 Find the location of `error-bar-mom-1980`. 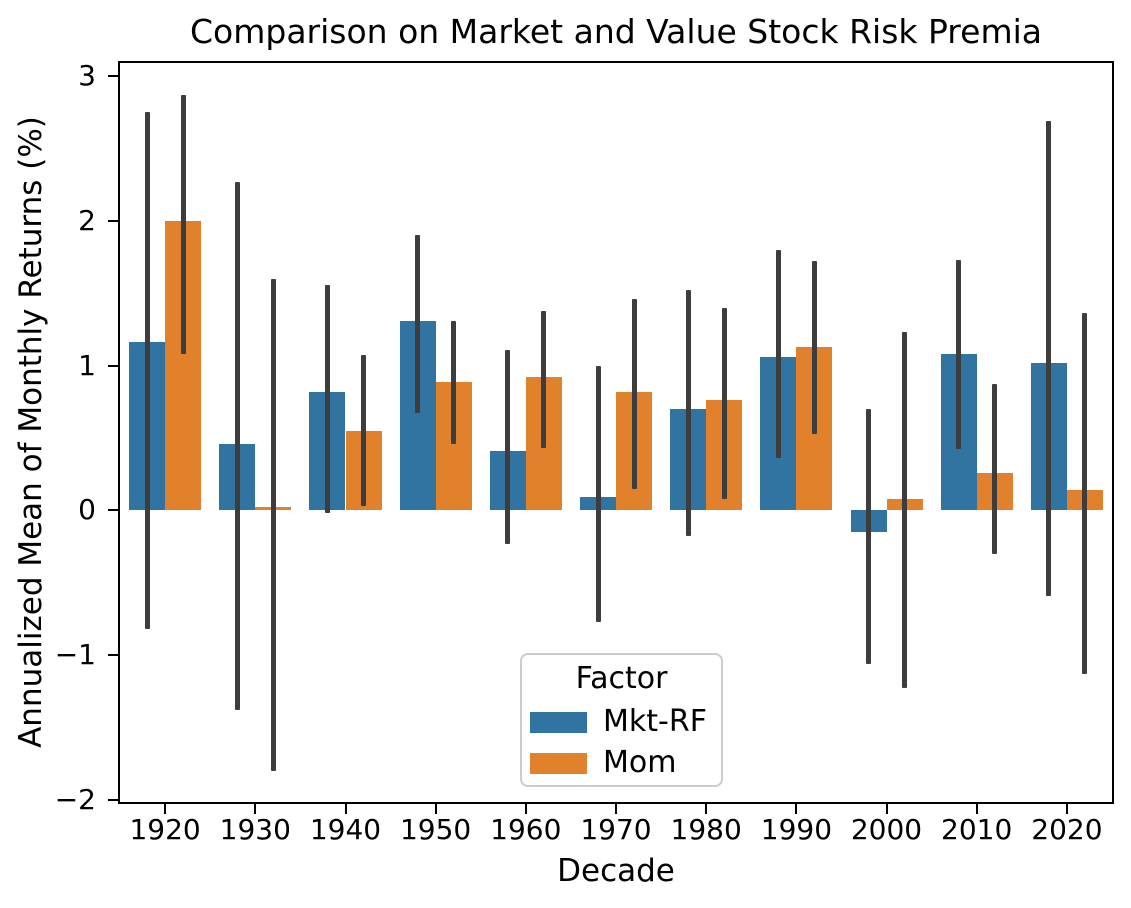

error-bar-mom-1980 is located at coordinates (724, 403).